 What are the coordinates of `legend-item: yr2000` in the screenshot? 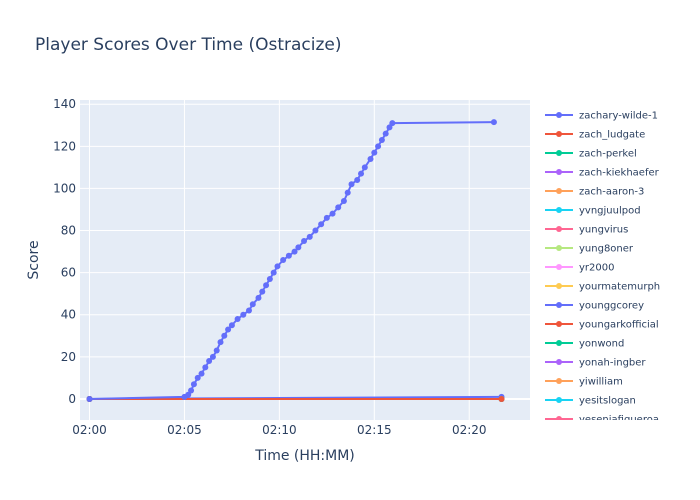 It's located at (579, 268).